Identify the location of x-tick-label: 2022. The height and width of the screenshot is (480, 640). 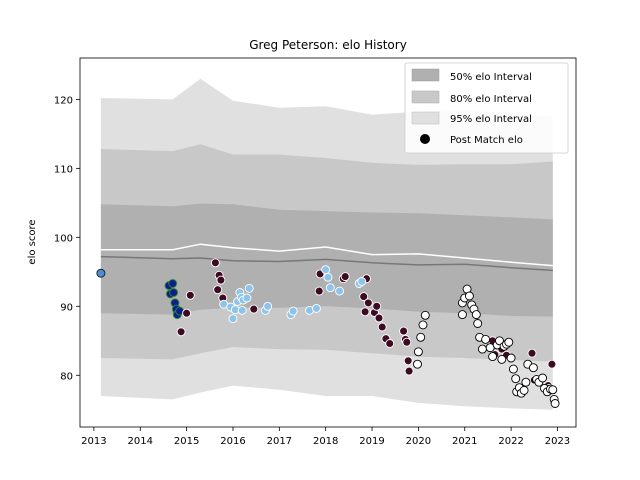
(510, 441).